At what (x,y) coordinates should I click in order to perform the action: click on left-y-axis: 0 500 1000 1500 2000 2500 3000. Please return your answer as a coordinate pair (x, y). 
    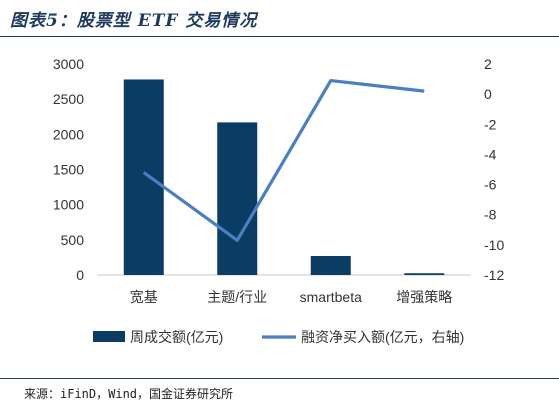
    Looking at the image, I should click on (68, 169).